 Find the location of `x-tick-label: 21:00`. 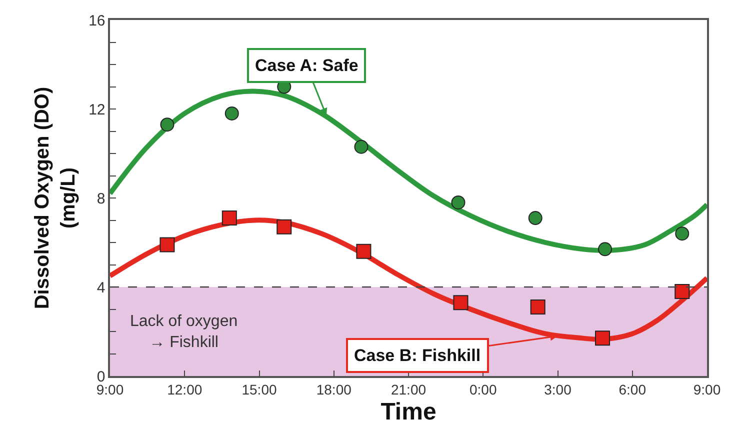

x-tick-label: 21:00 is located at coordinates (408, 390).